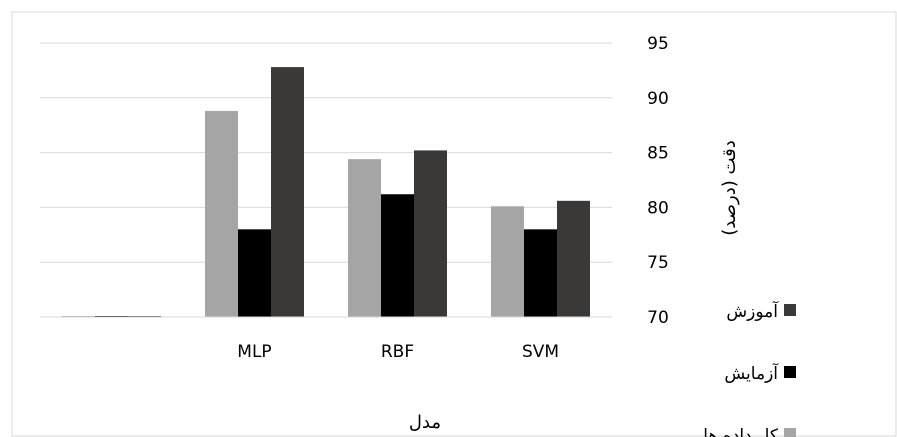  I want to click on x-axis-title: مدل, so click(425, 422).